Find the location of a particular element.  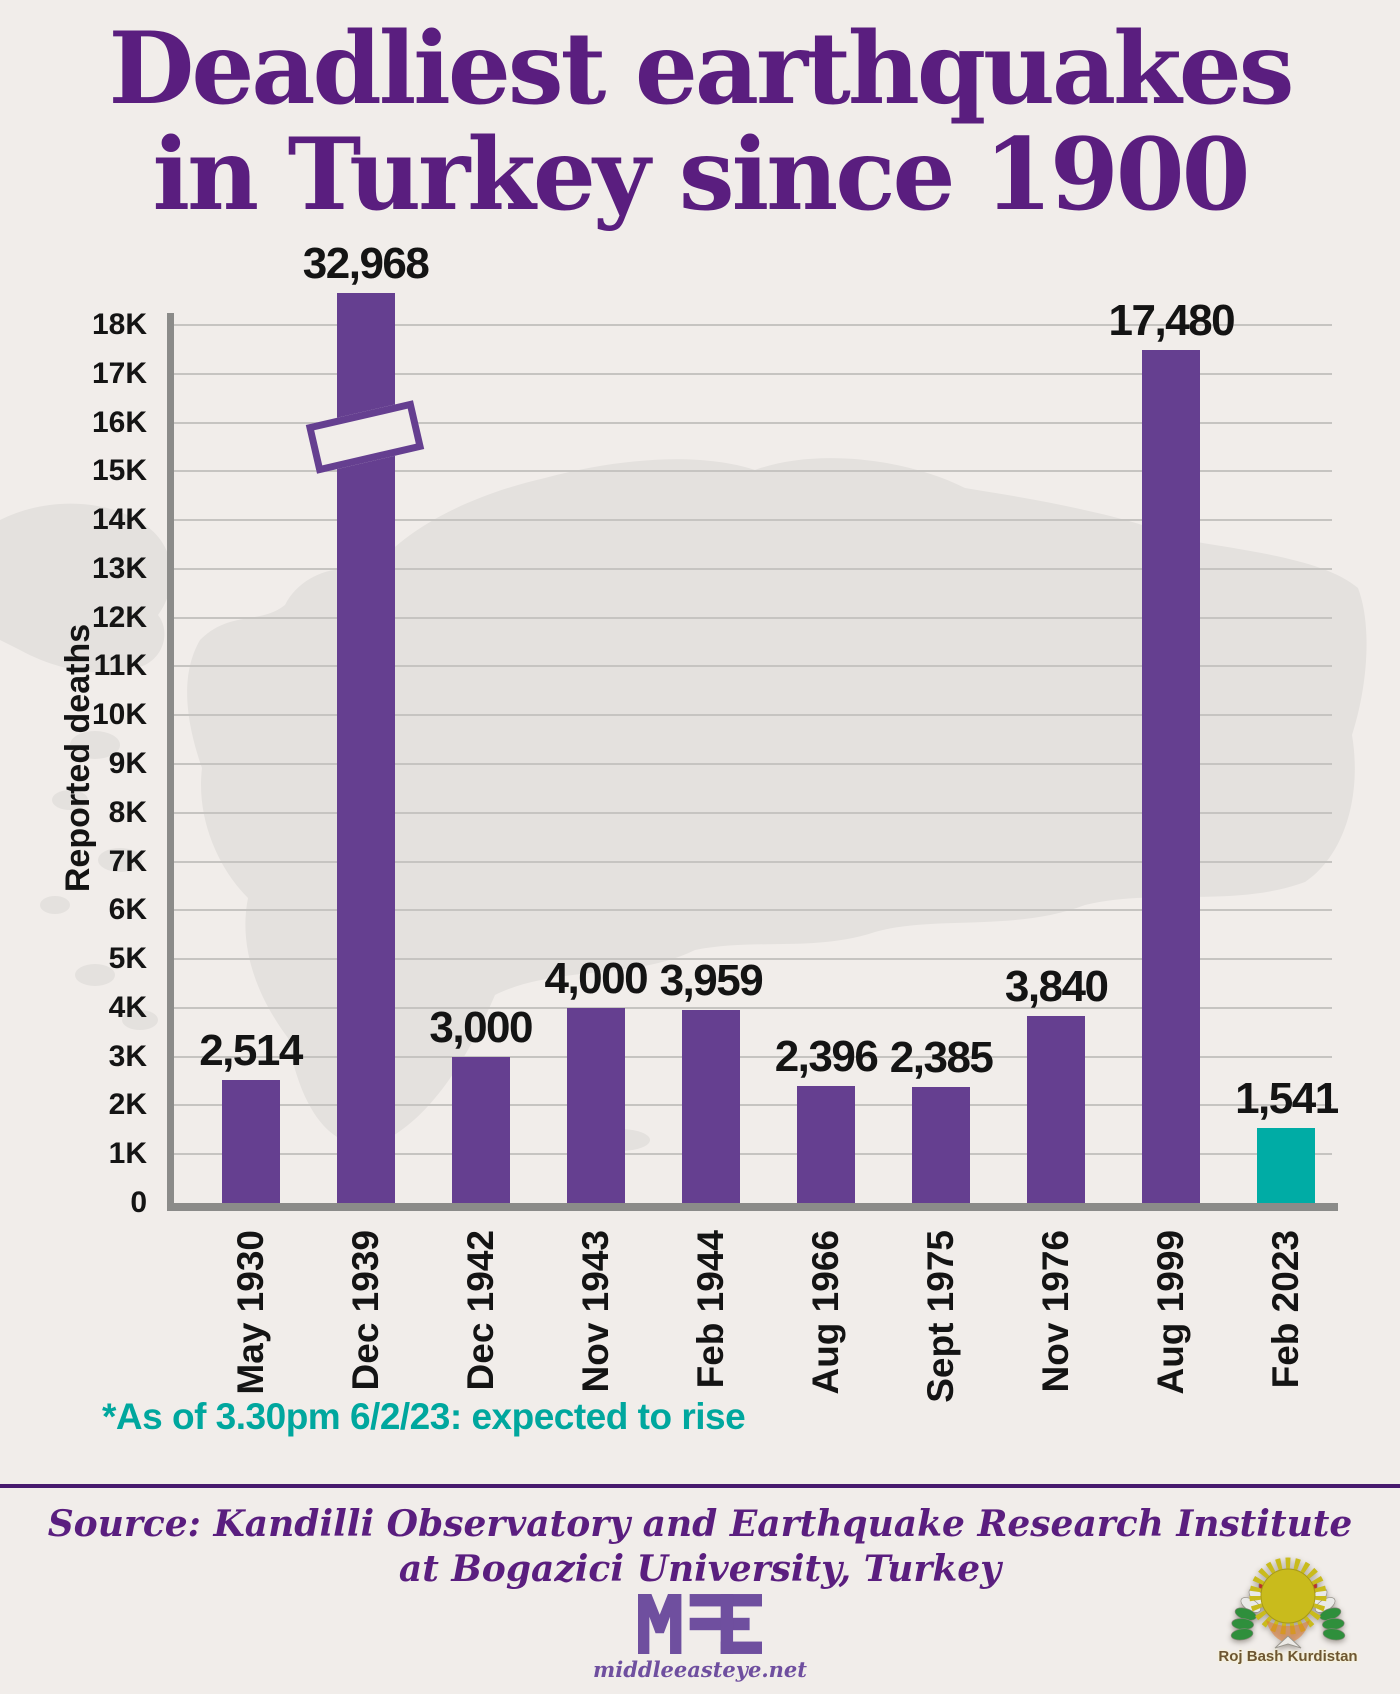

y-tick-label: 6K is located at coordinates (127, 910).